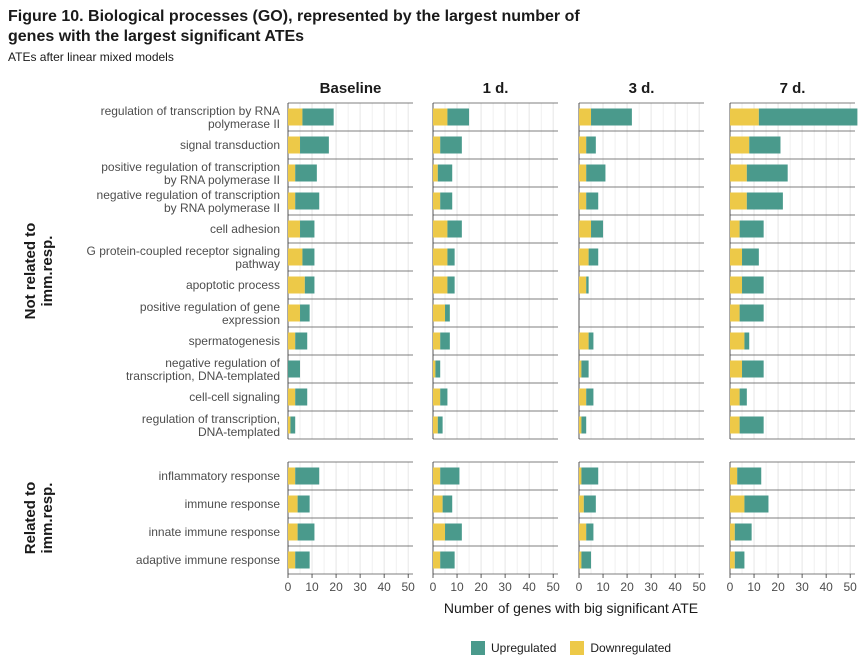 The height and width of the screenshot is (672, 864). What do you see at coordinates (230, 145) in the screenshot?
I see `category-label-signal-transduction: signal transduction` at bounding box center [230, 145].